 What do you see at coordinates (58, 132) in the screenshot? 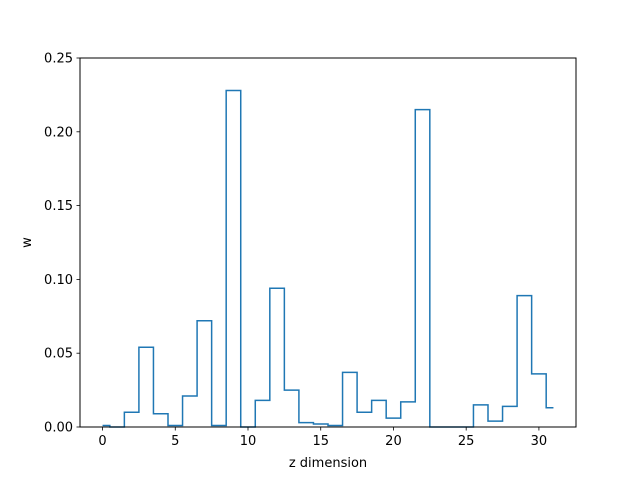
I see `y-tick-label: 0.20` at bounding box center [58, 132].